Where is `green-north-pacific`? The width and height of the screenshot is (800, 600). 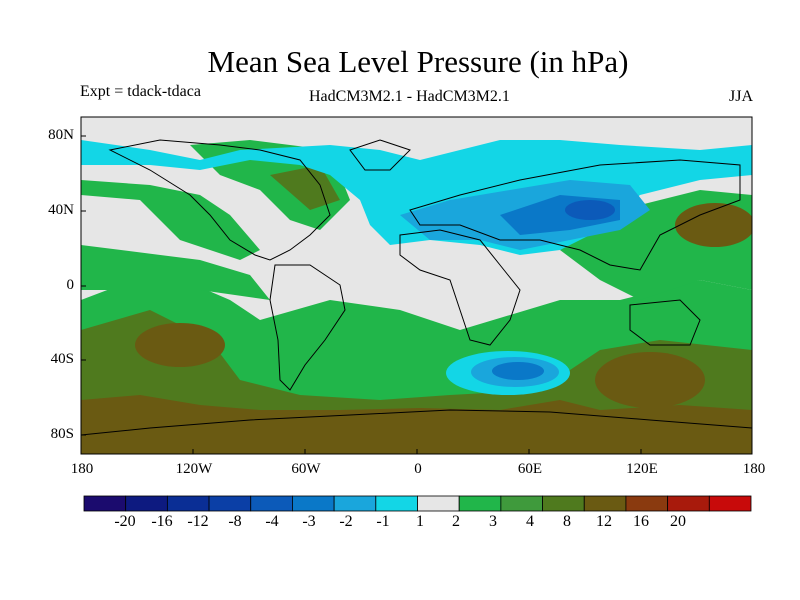
green-north-pacific is located at coordinates (170, 220).